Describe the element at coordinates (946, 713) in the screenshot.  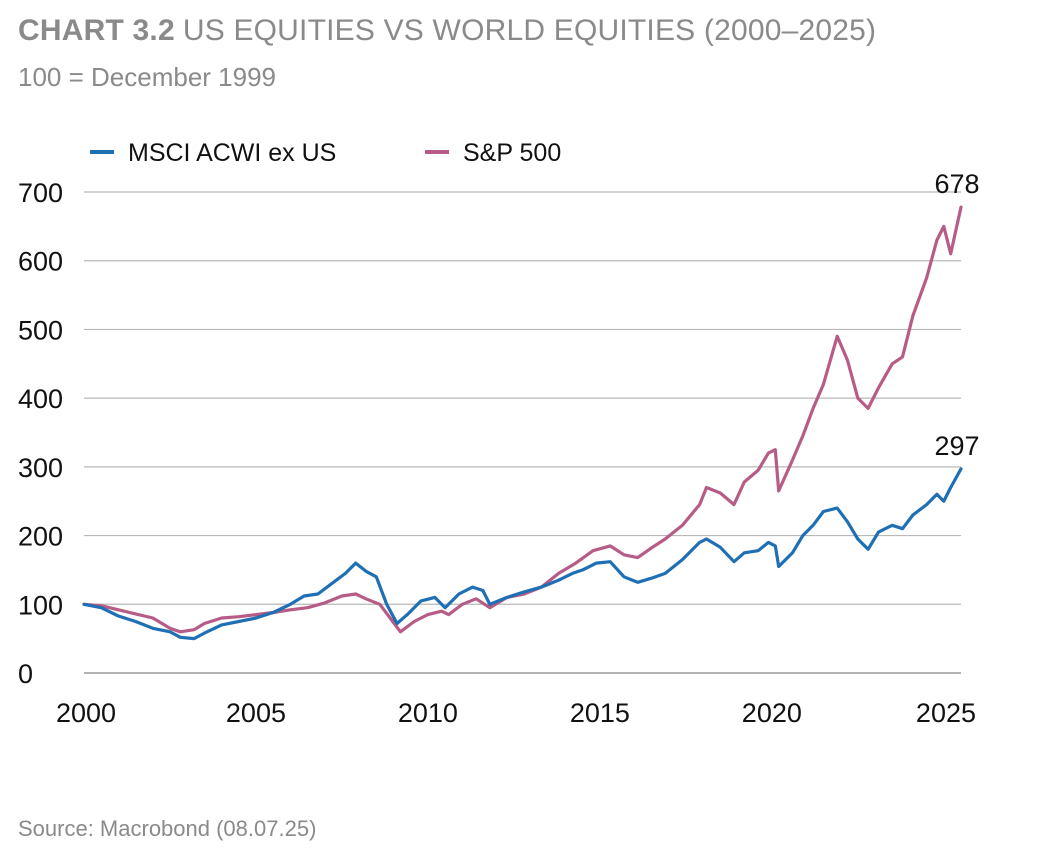
I see `x-tick-label-2025: 2025` at that location.